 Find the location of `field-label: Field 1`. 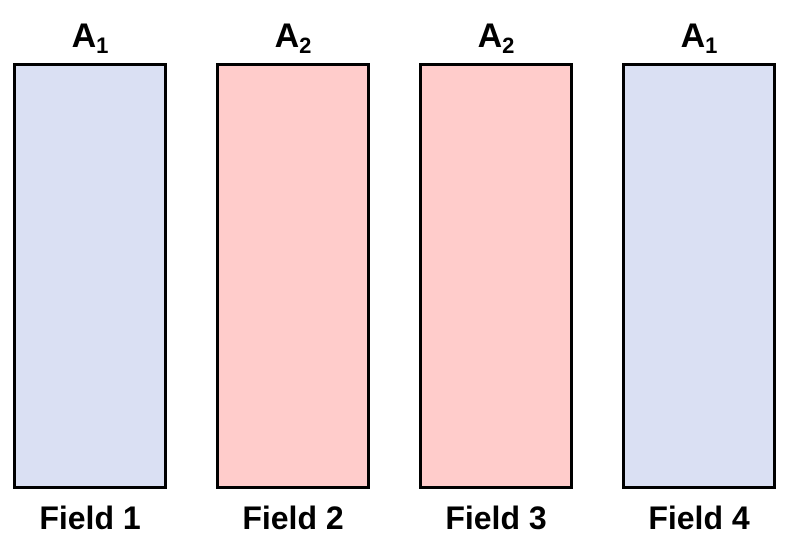

field-label: Field 1 is located at coordinates (90, 518).